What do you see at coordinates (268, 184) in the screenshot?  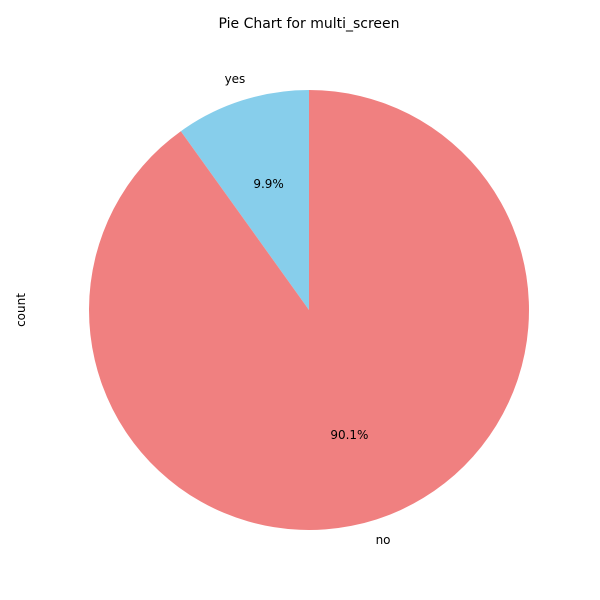 I see `percent-label-yes: 9.9%` at bounding box center [268, 184].